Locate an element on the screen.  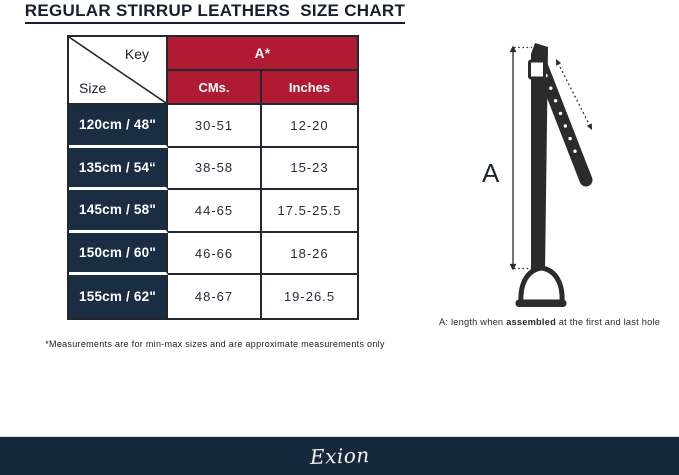
measure-line-a is located at coordinates (521, 158).